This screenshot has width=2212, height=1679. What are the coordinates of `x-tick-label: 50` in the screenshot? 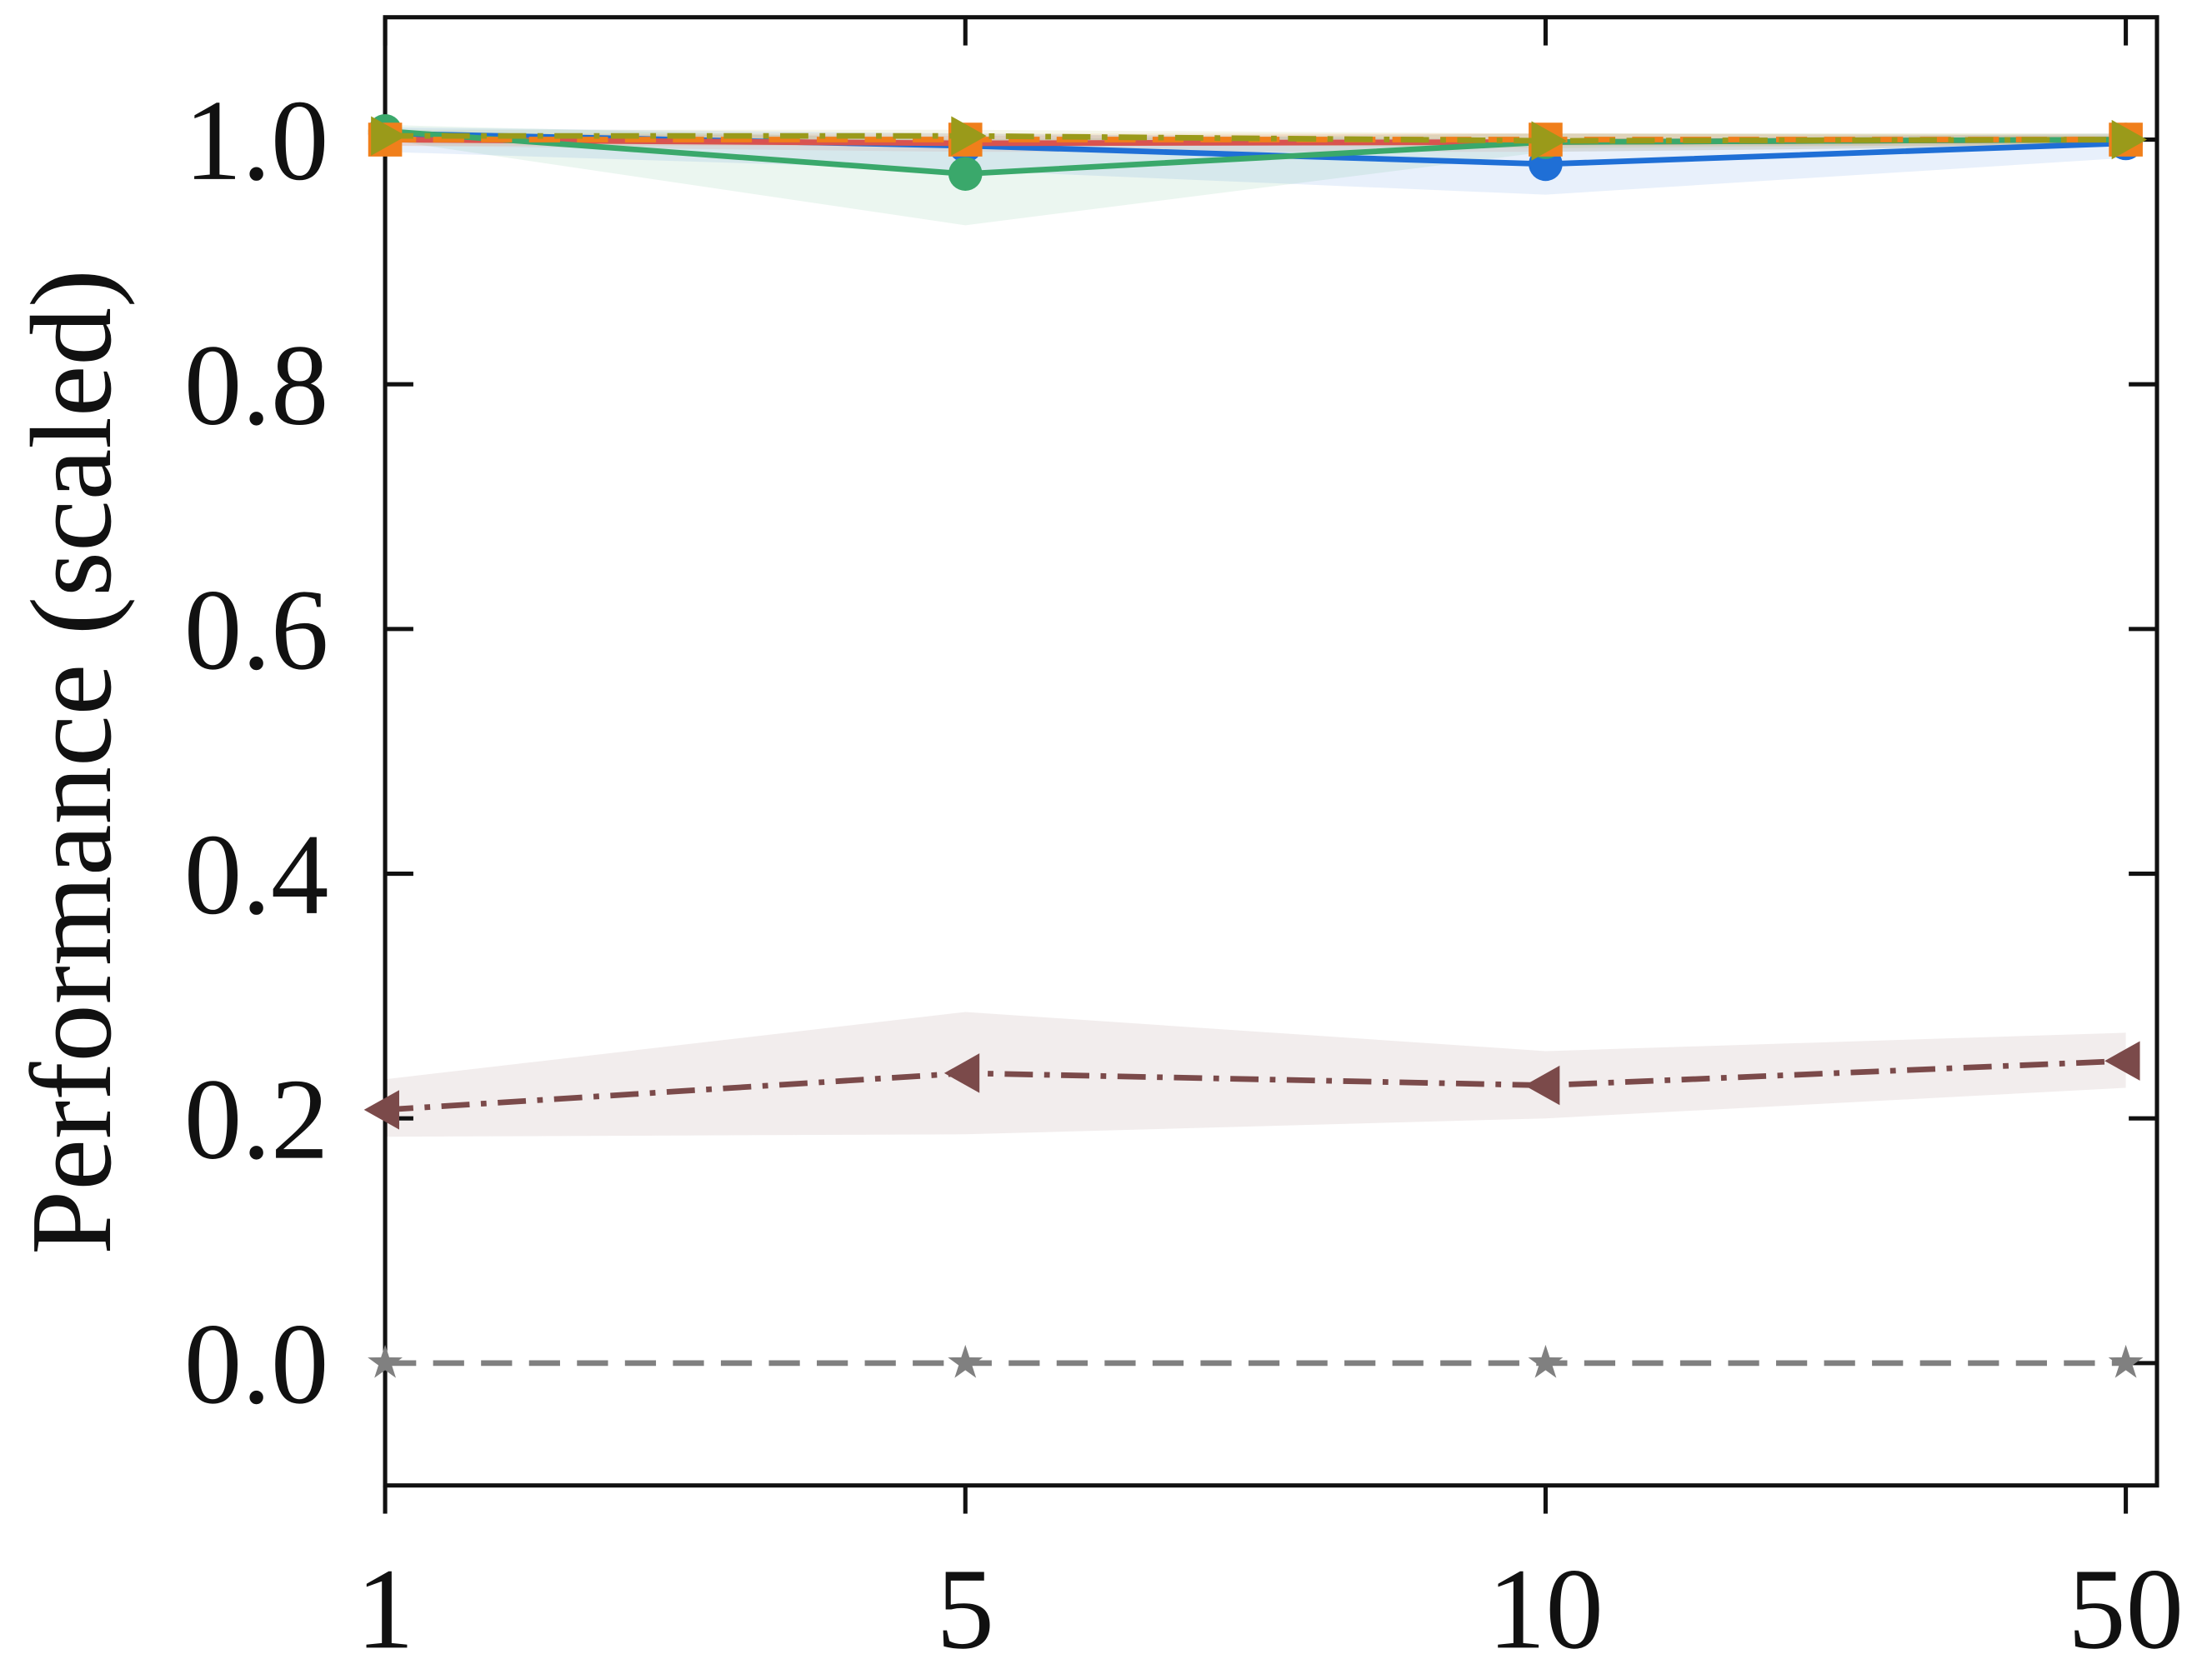 It's located at (2126, 1609).